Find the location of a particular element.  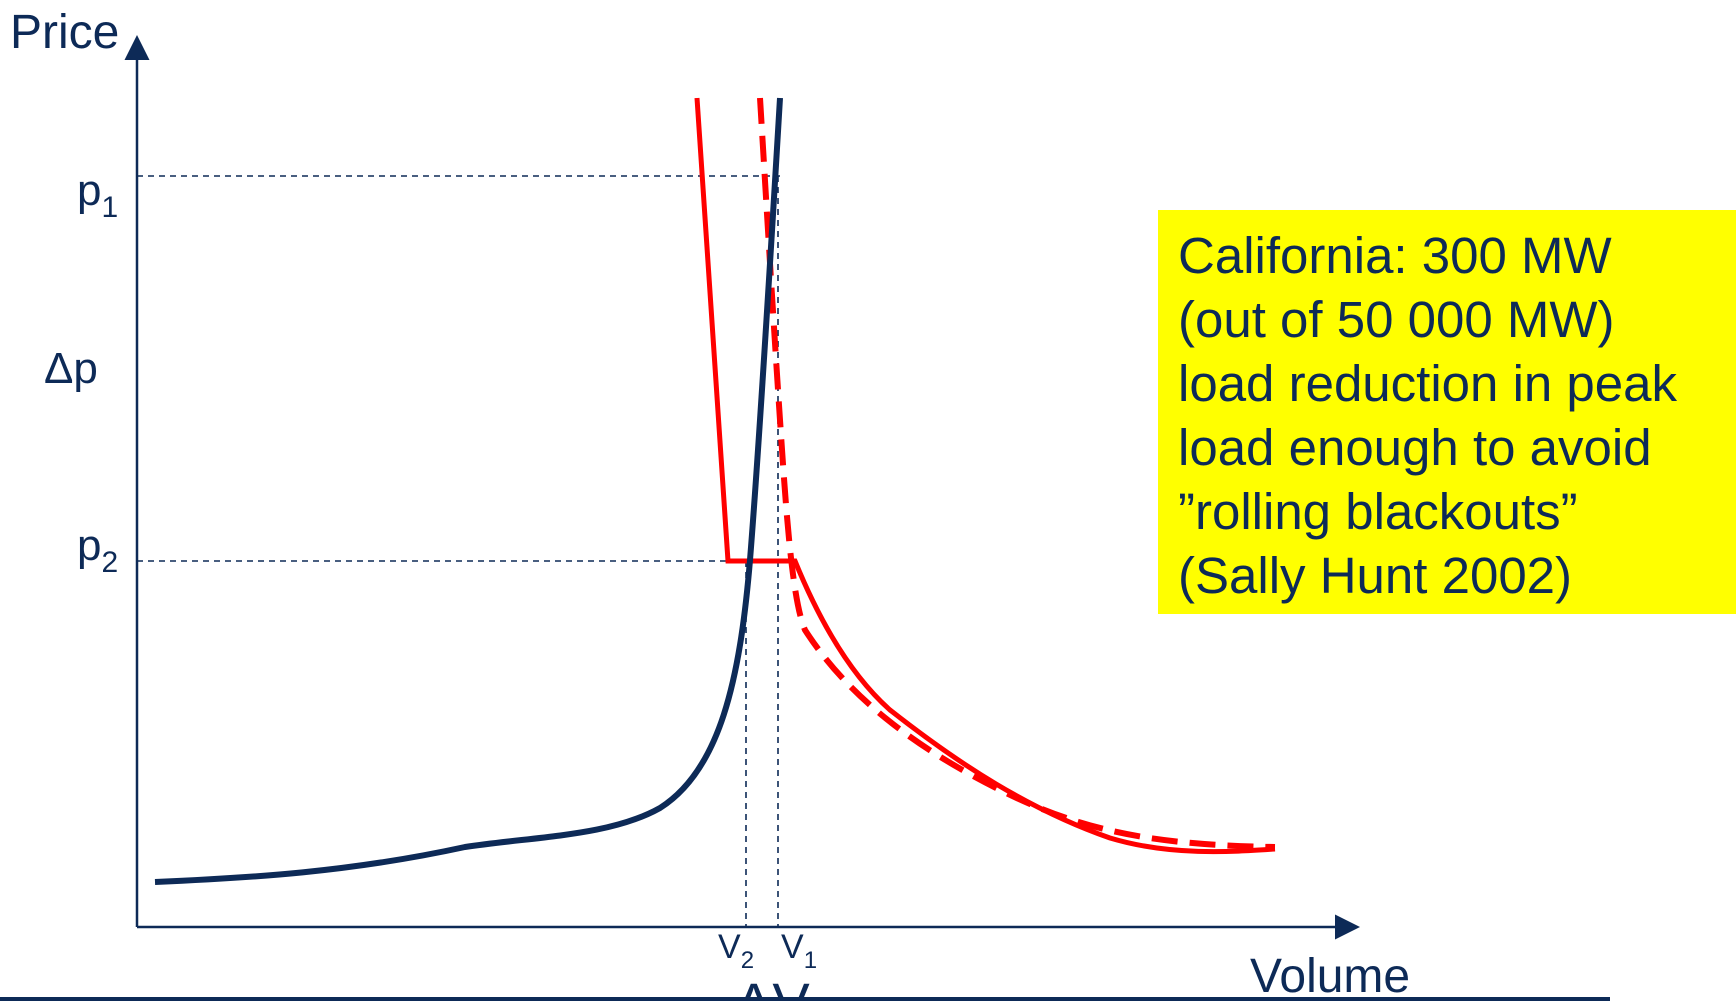

note-line: (Sally Hunt 2002) is located at coordinates (1375, 575).